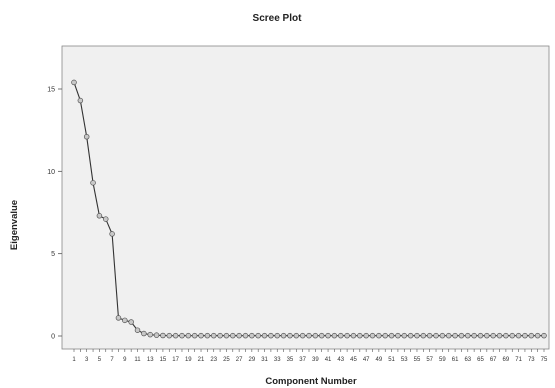 The height and width of the screenshot is (388, 555). What do you see at coordinates (278, 18) in the screenshot?
I see `chart-title: Scree Plot` at bounding box center [278, 18].